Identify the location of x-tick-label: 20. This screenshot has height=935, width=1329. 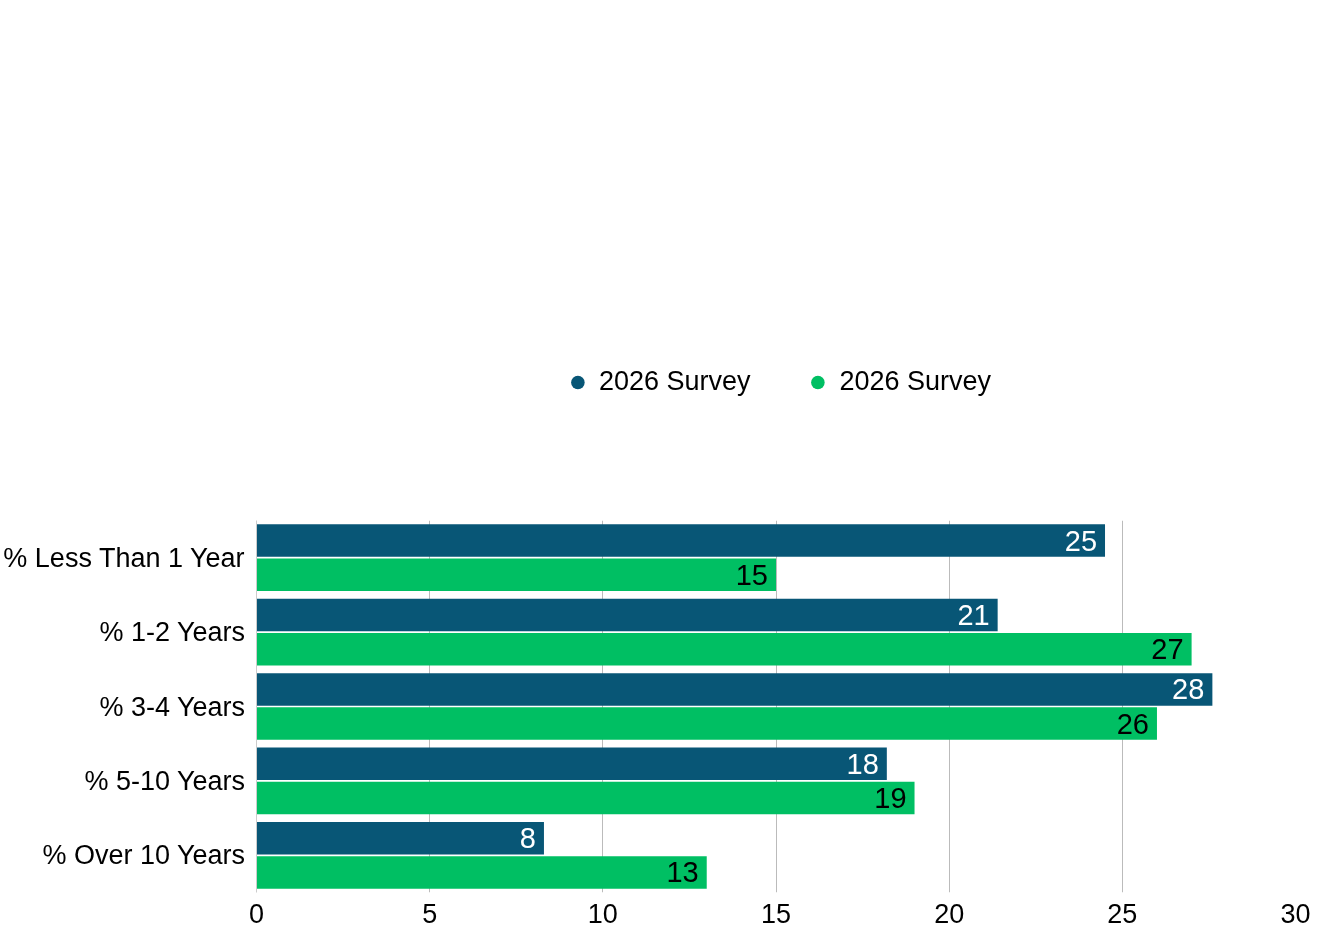
(949, 913).